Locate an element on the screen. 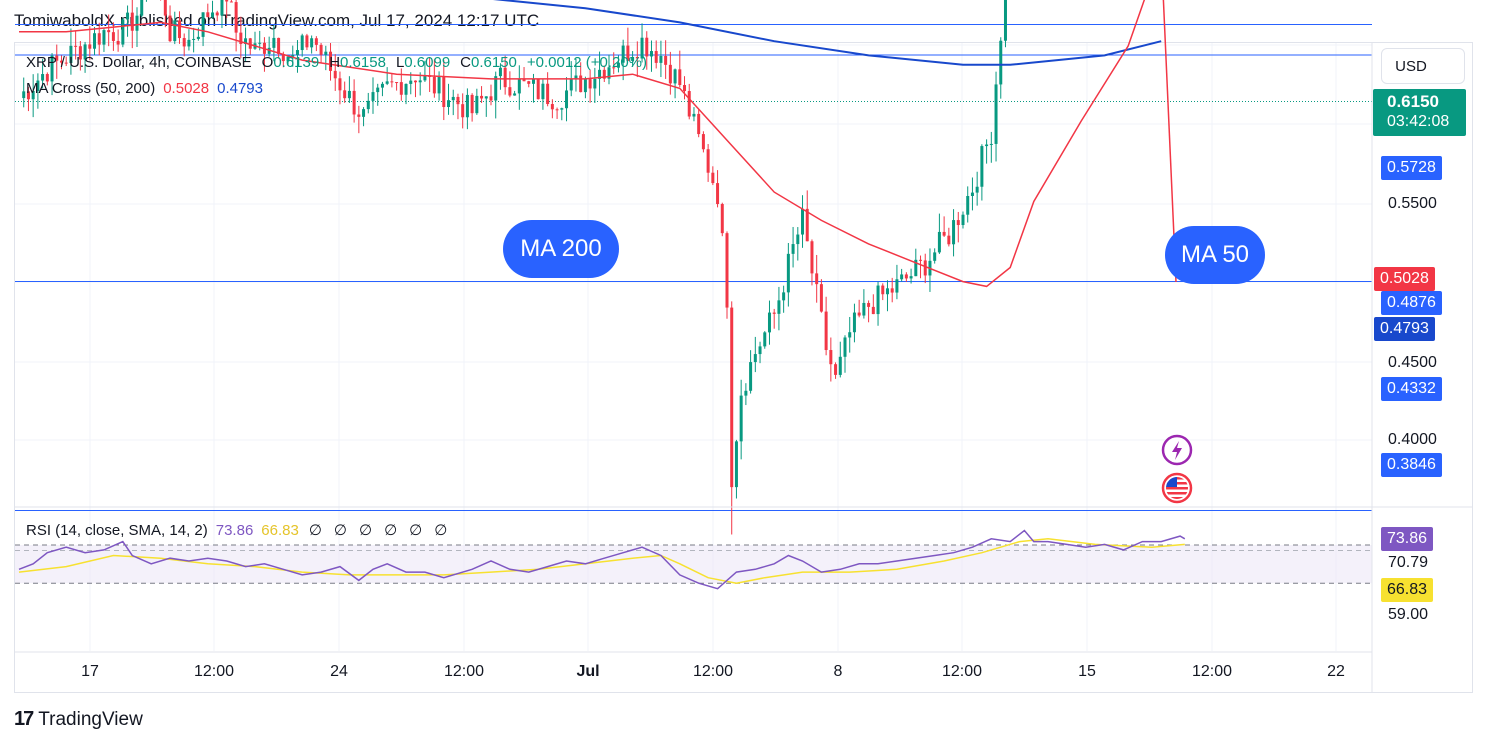  time-tick-7: 12:00 is located at coordinates (962, 671).